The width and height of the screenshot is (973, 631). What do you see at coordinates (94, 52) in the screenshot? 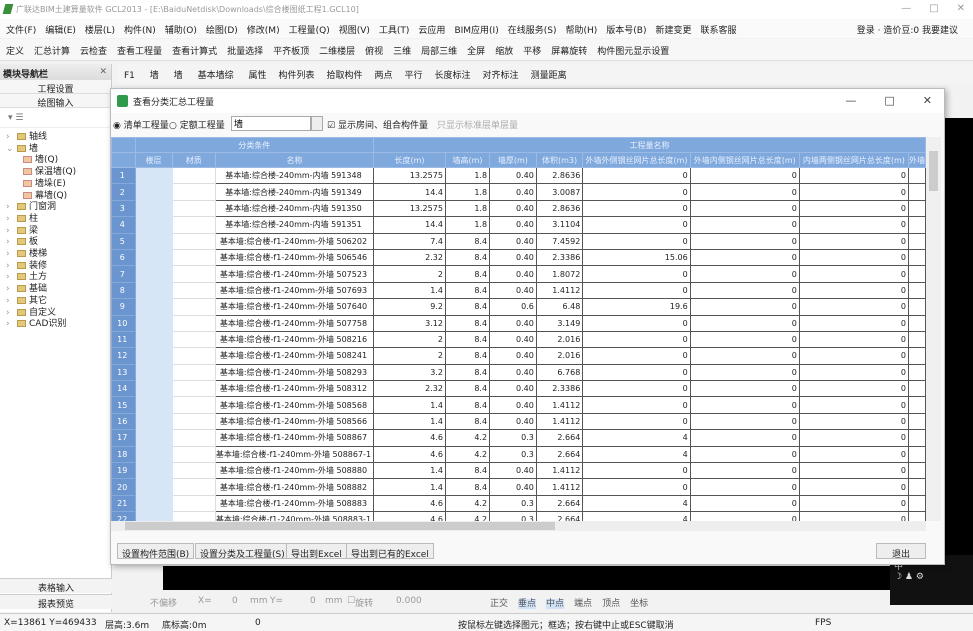
I see `toolbar-button: 云检查` at bounding box center [94, 52].